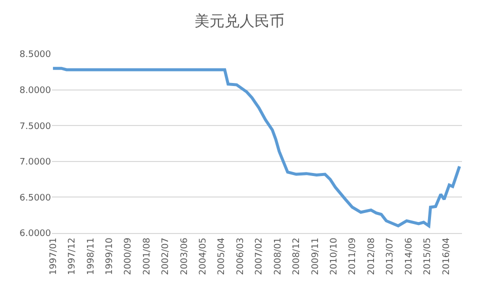 Image resolution: width=479 pixels, height=299 pixels. What do you see at coordinates (371, 256) in the screenshot?
I see `x-tick-label: 2012/08` at bounding box center [371, 256].